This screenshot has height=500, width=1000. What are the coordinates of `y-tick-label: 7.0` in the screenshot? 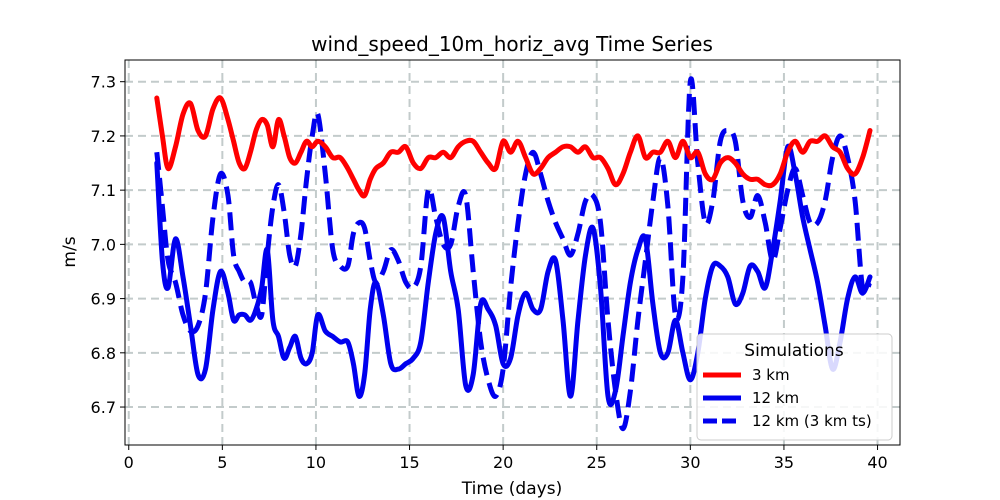 It's located at (103, 244).